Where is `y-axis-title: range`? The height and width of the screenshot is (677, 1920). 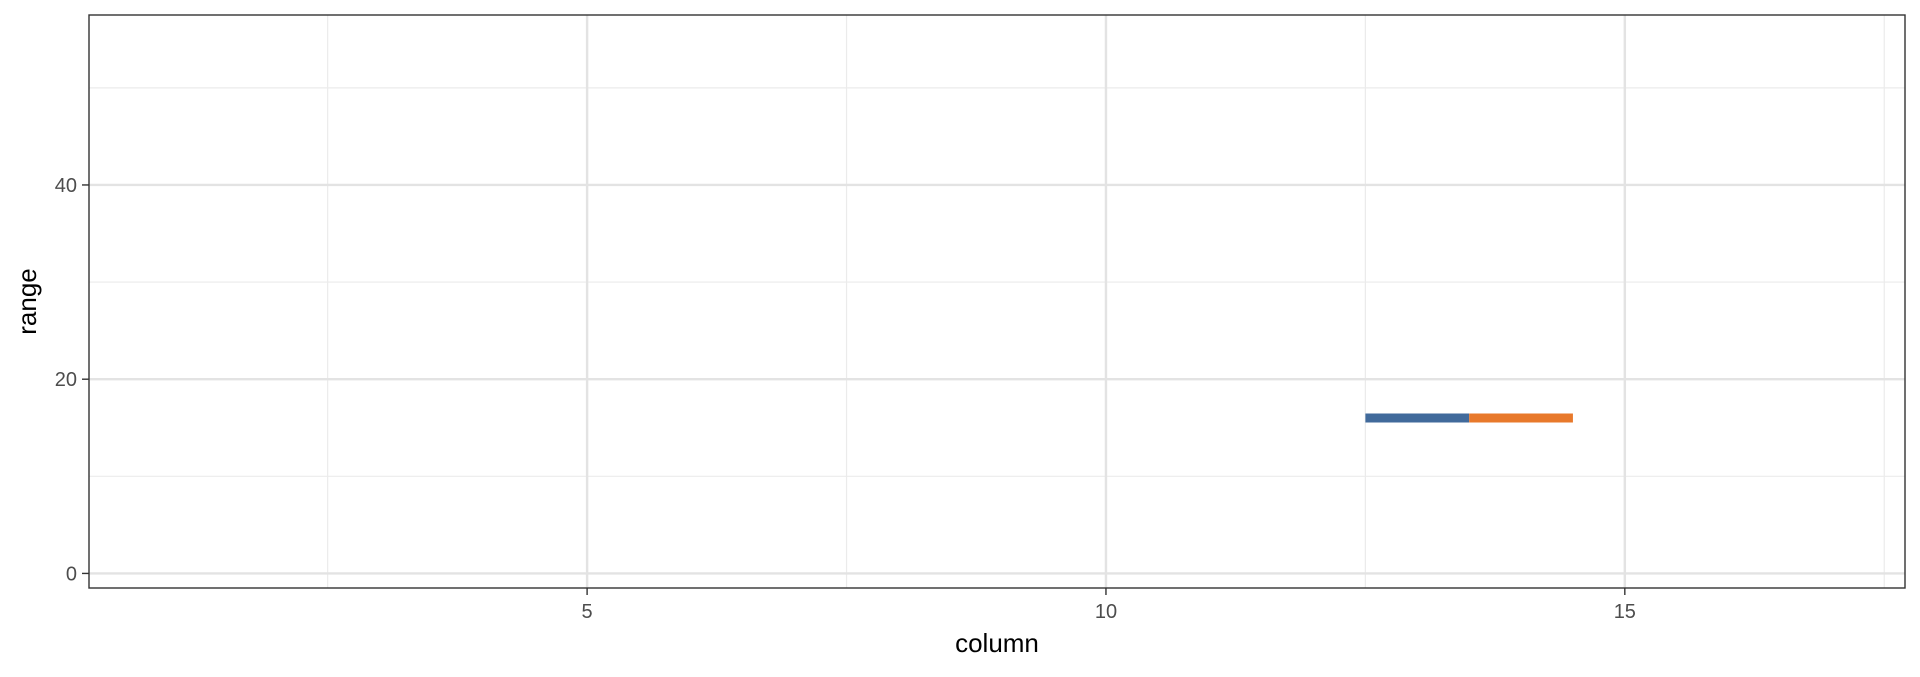 y-axis-title: range is located at coordinates (27, 301).